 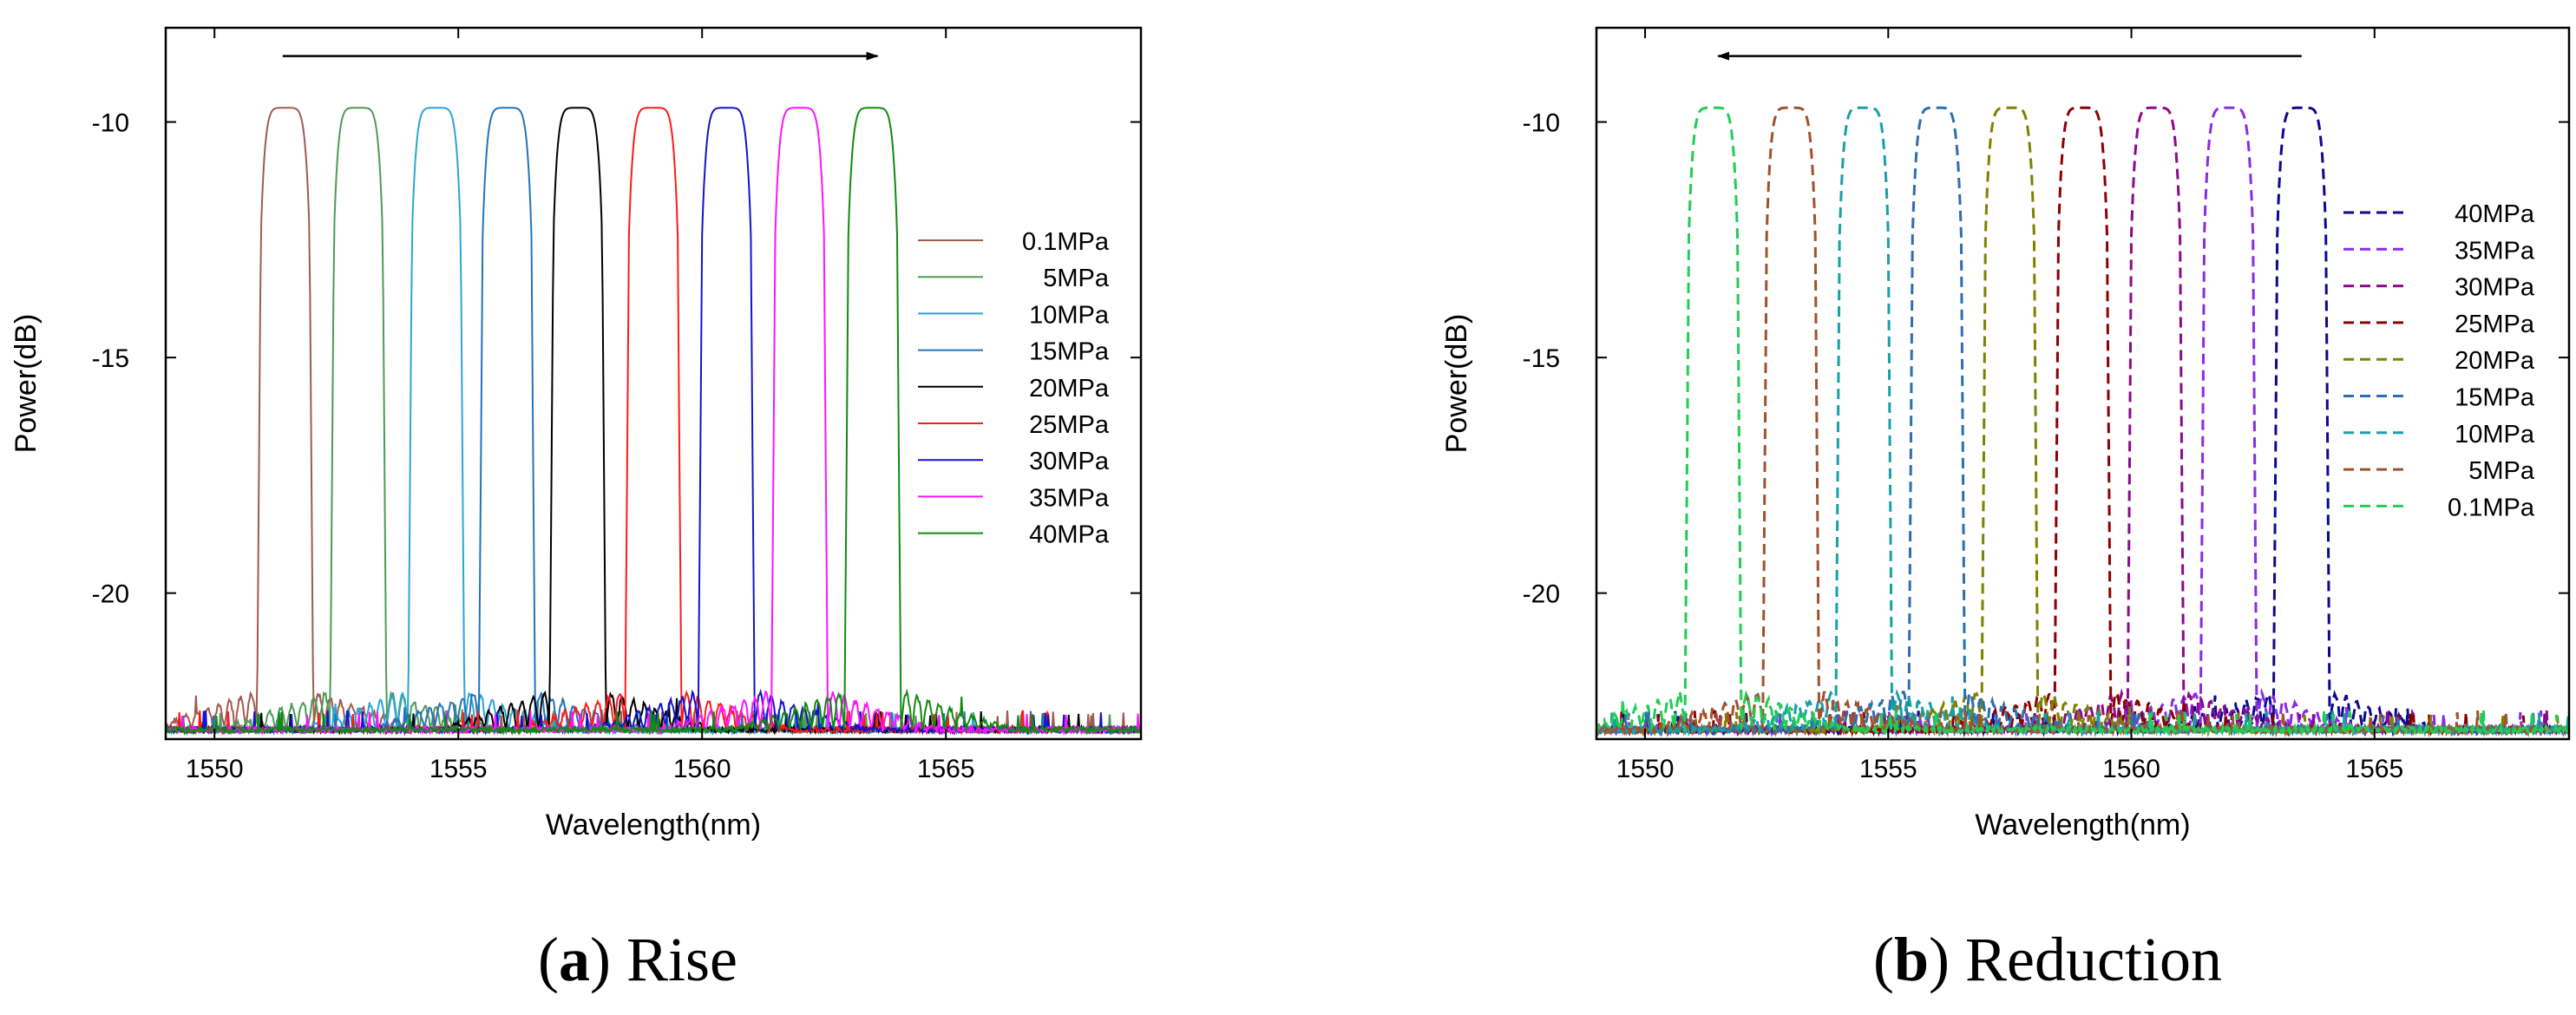 What do you see at coordinates (1911, 959) in the screenshot?
I see `caption-panel-label: b` at bounding box center [1911, 959].